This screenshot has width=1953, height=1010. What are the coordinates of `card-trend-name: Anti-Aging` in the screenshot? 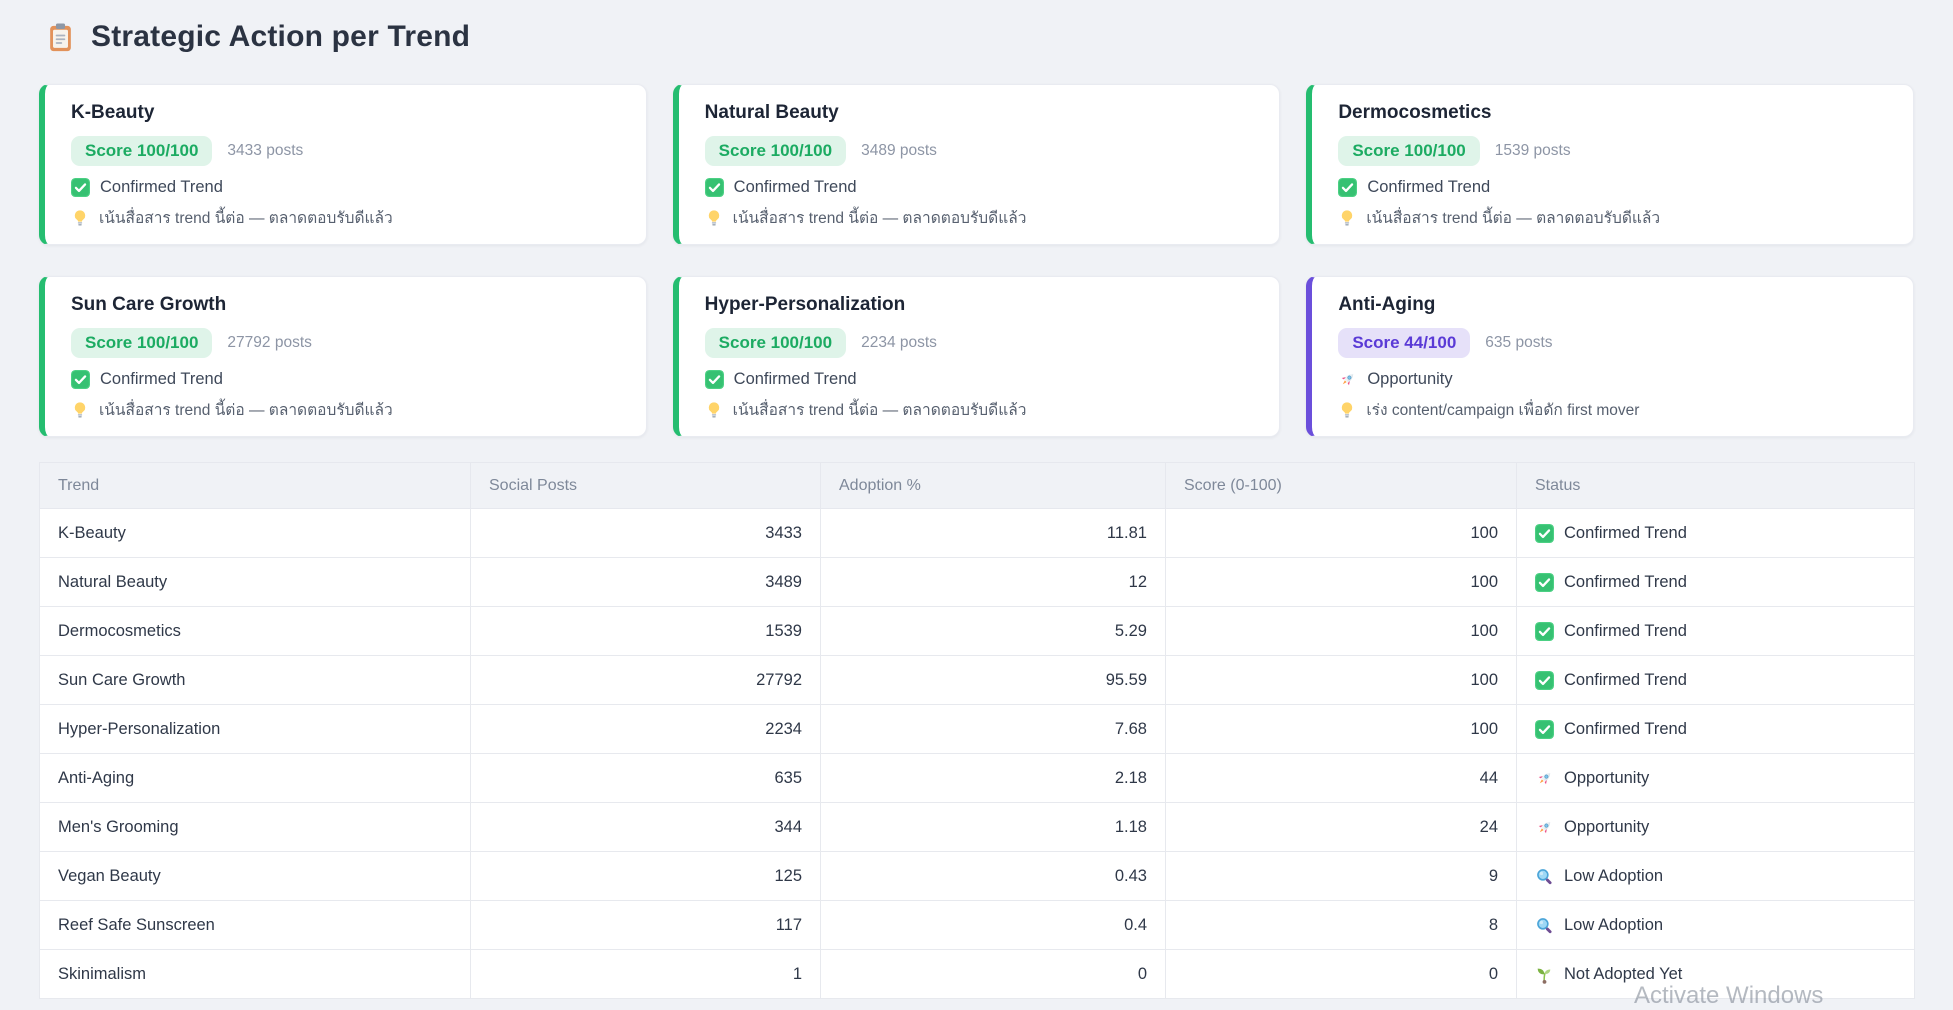 It's located at (1387, 304).